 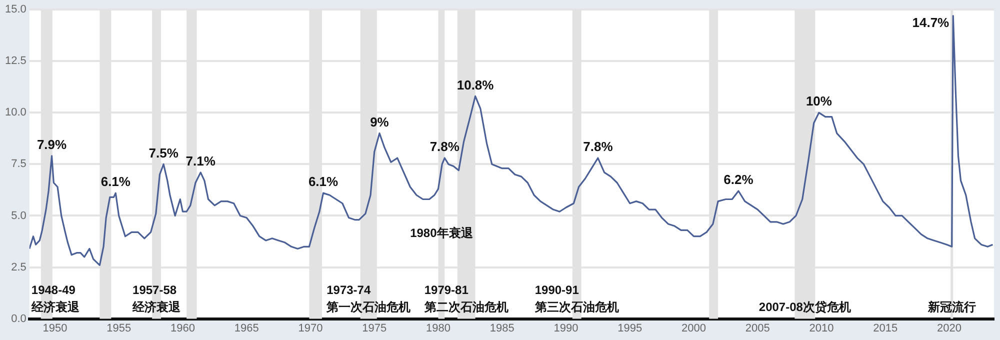 I want to click on band-label: 1948-49 经济衰退, so click(x=55, y=298).